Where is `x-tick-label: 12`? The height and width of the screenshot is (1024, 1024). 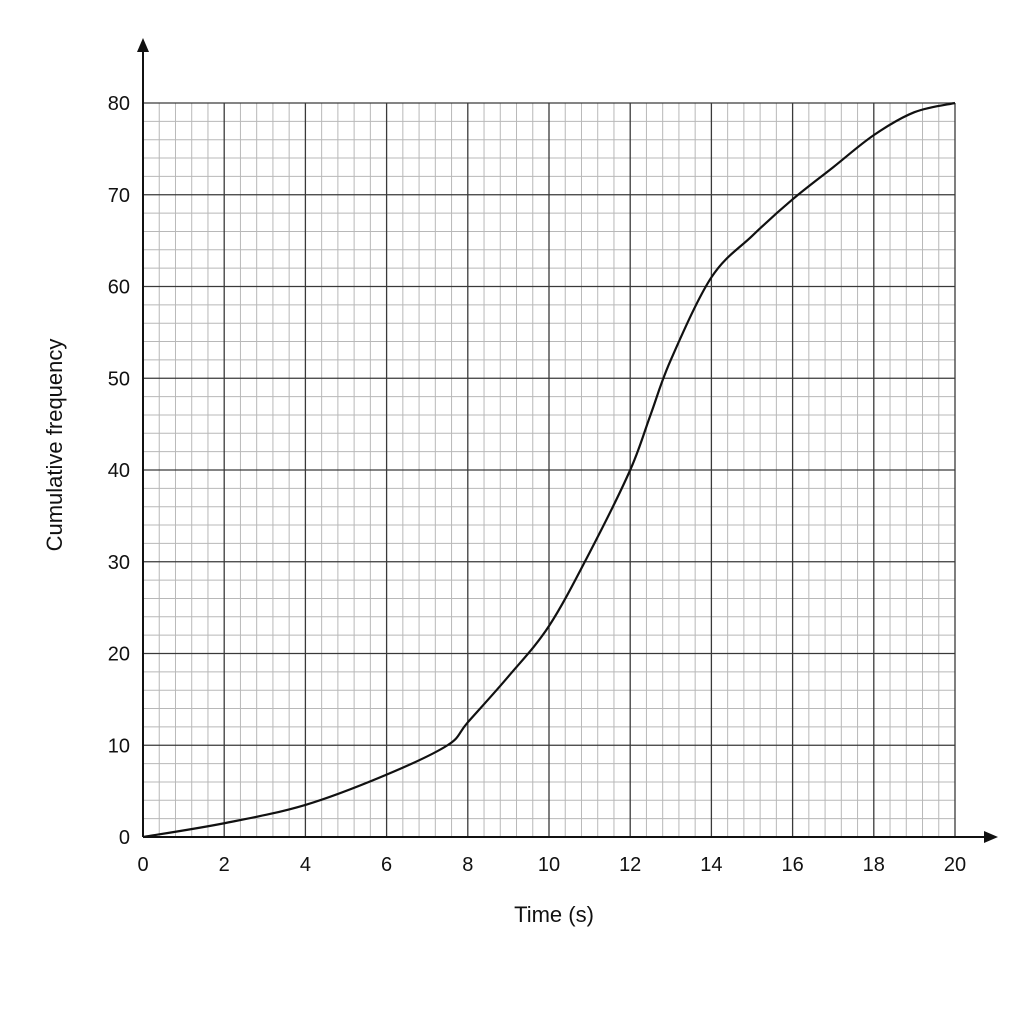 x-tick-label: 12 is located at coordinates (630, 865).